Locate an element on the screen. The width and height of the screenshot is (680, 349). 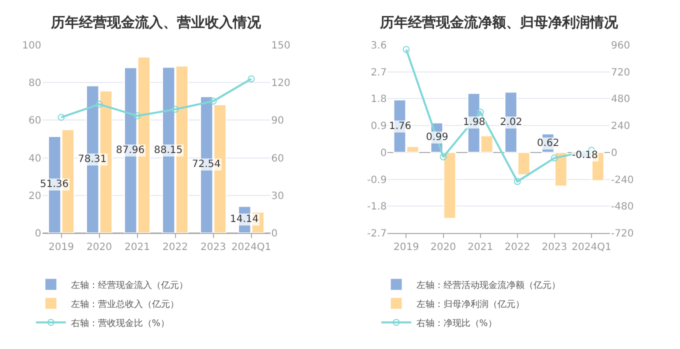
legend-label: 右轴：营收现金比（%） is located at coordinates (120, 323).